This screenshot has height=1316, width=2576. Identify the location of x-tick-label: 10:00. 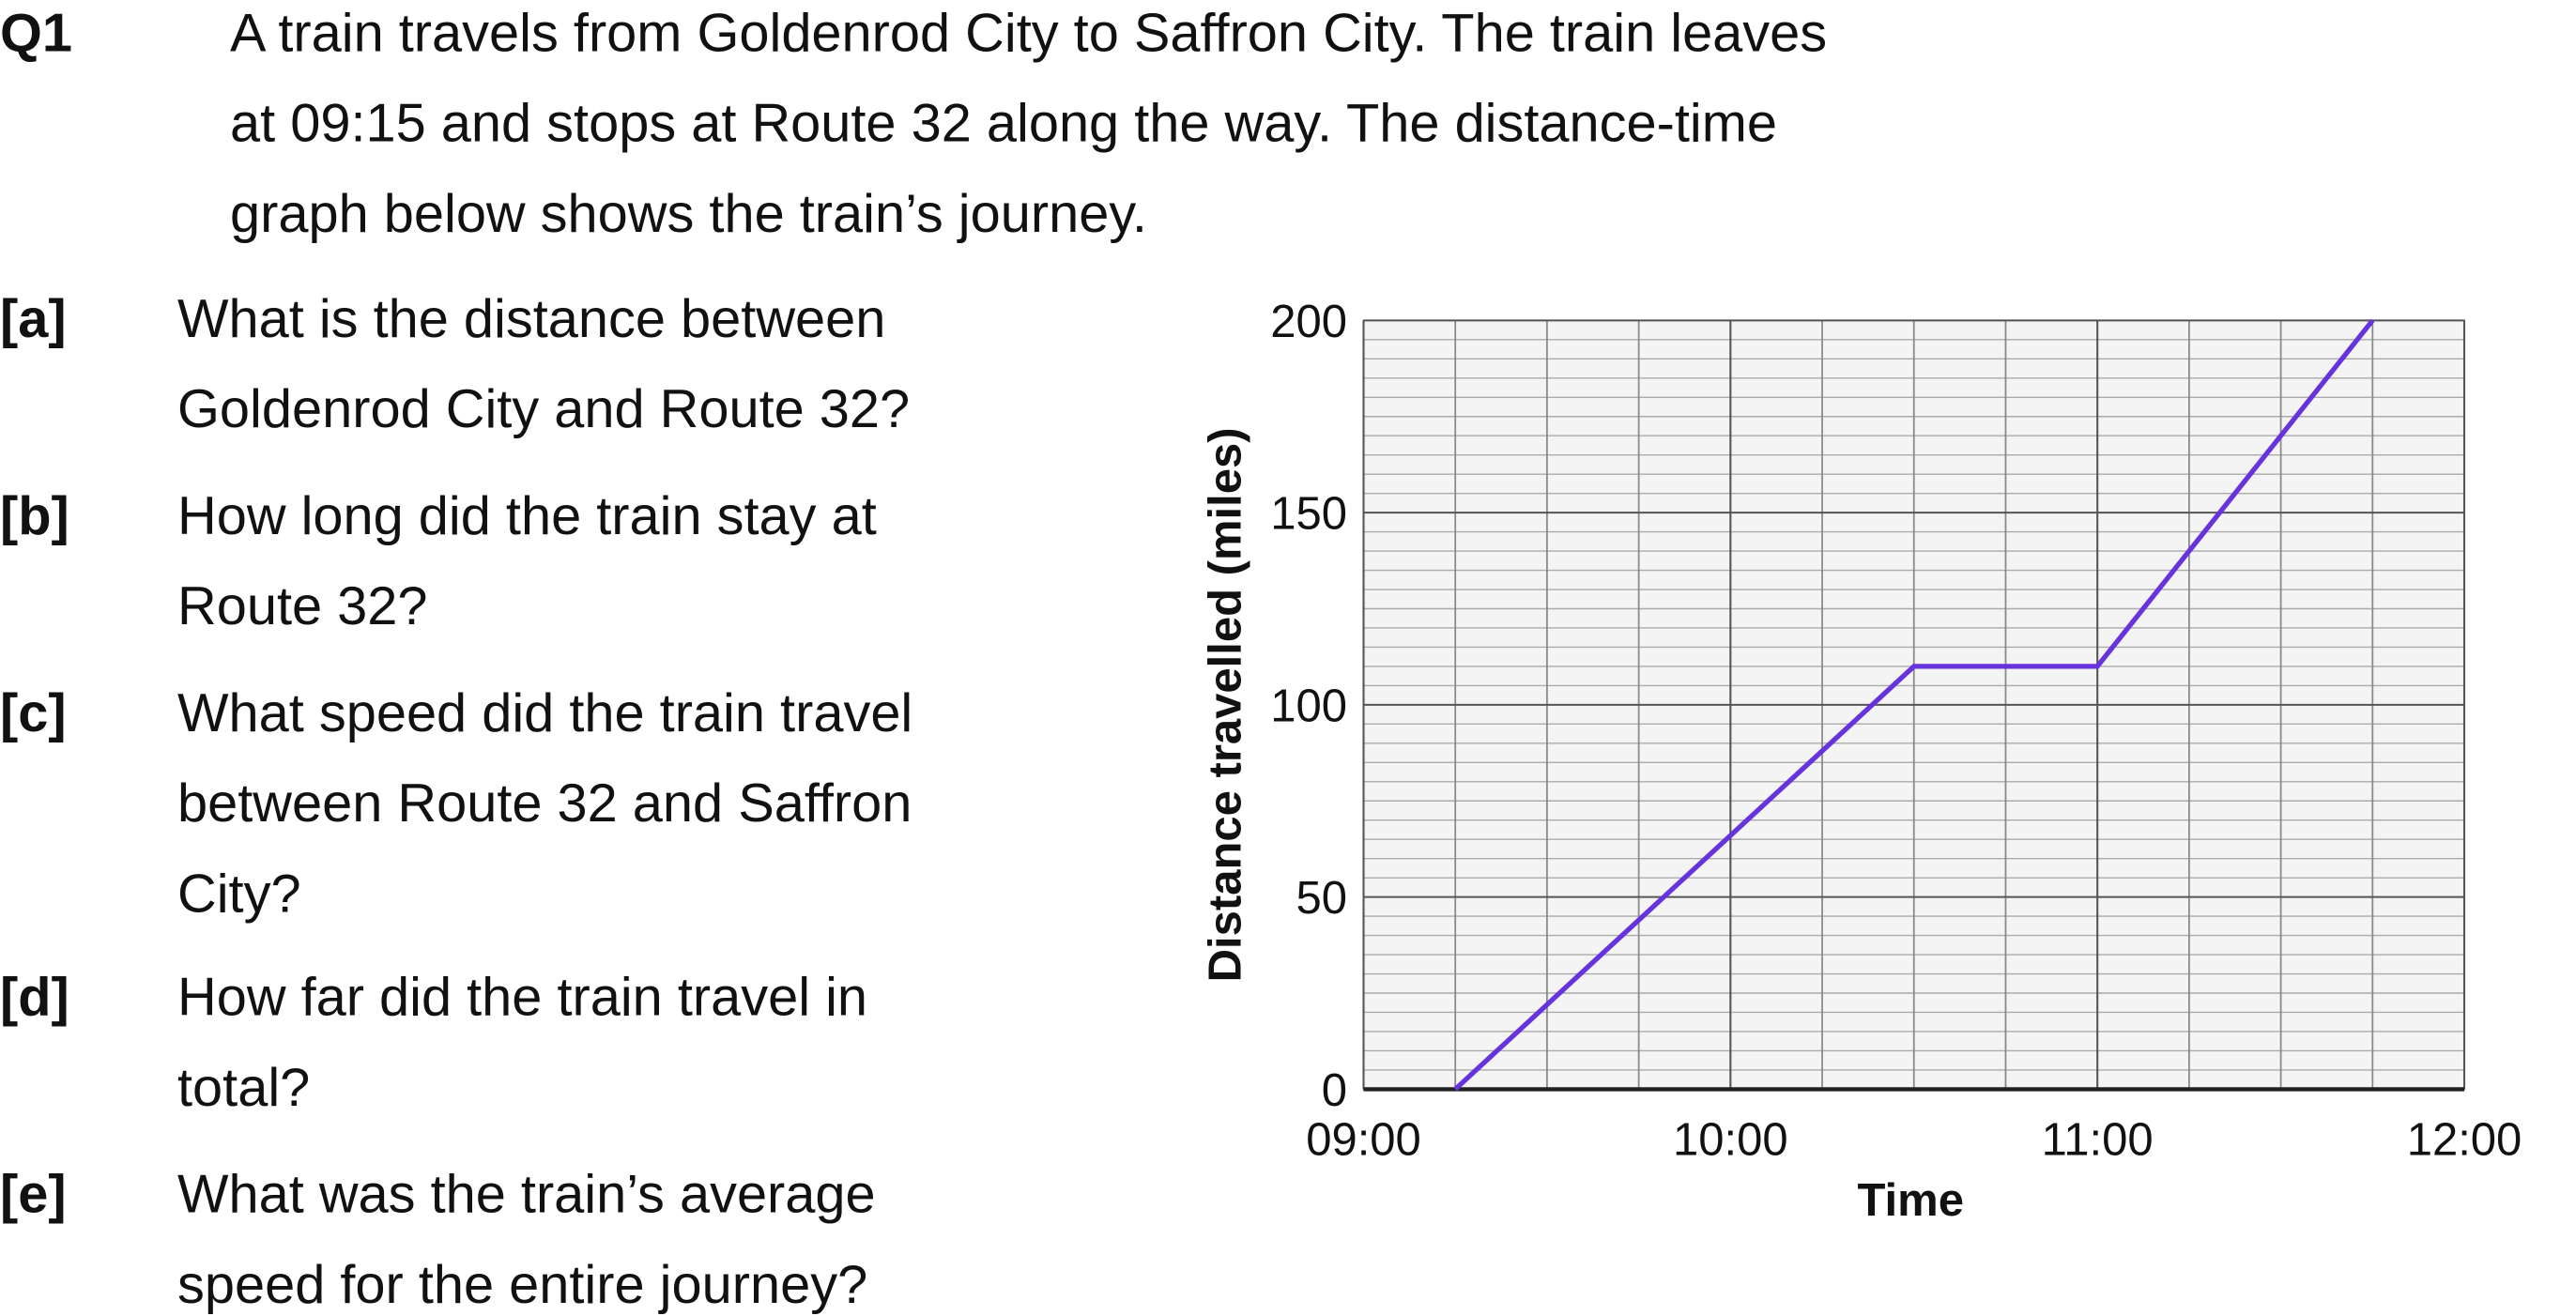
(1731, 1139).